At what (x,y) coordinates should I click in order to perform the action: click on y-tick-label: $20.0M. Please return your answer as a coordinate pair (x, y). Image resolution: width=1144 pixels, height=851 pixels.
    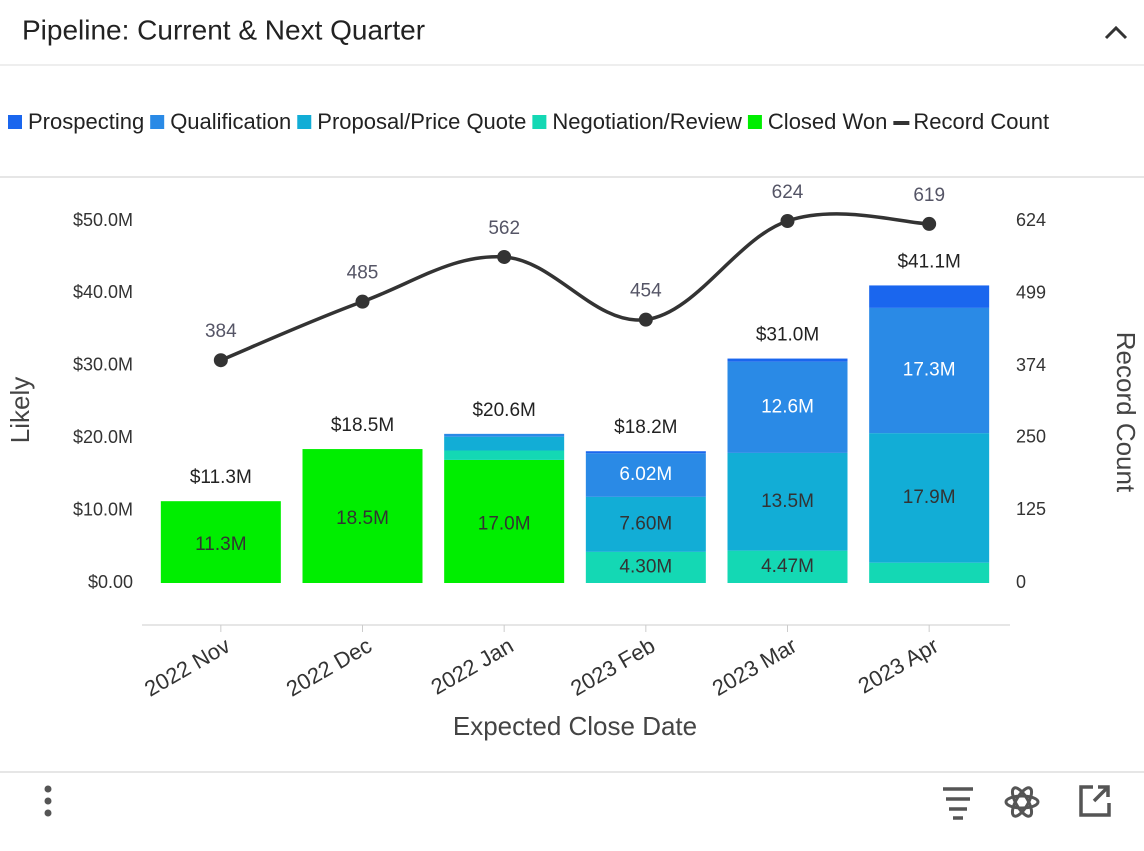
    Looking at the image, I should click on (103, 437).